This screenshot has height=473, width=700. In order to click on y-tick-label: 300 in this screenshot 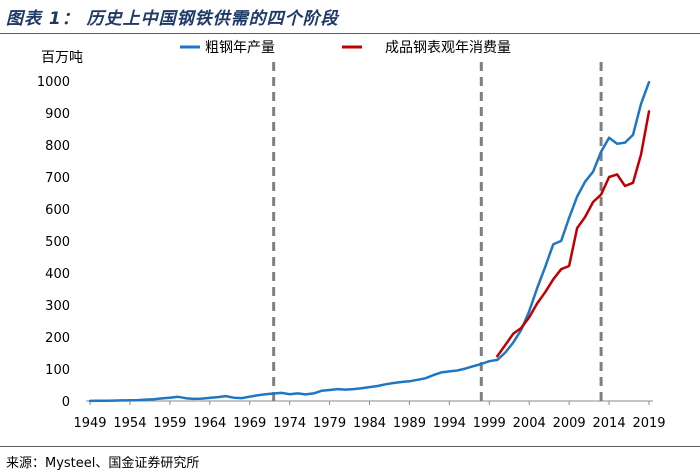, I will do `click(57, 306)`.